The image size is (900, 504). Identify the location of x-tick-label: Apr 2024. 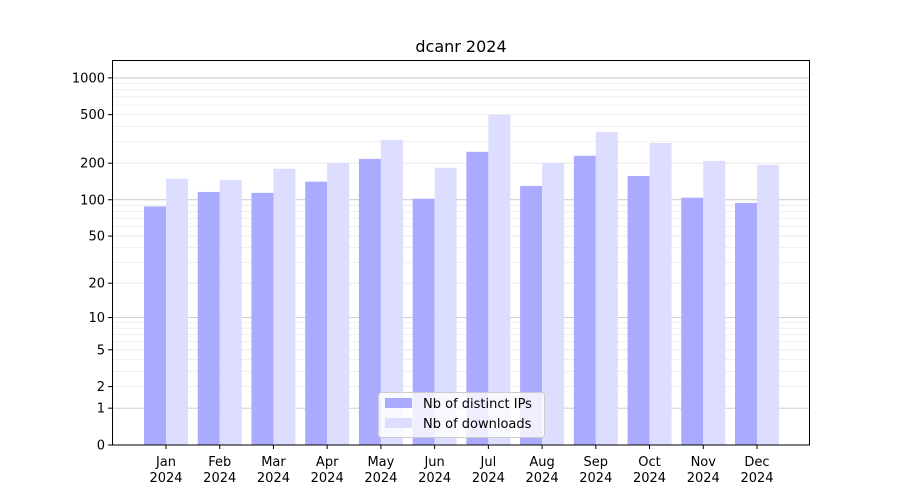
(327, 470).